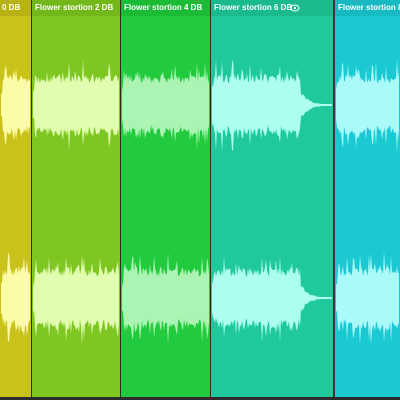  I want to click on icon-dot, so click(295, 8).